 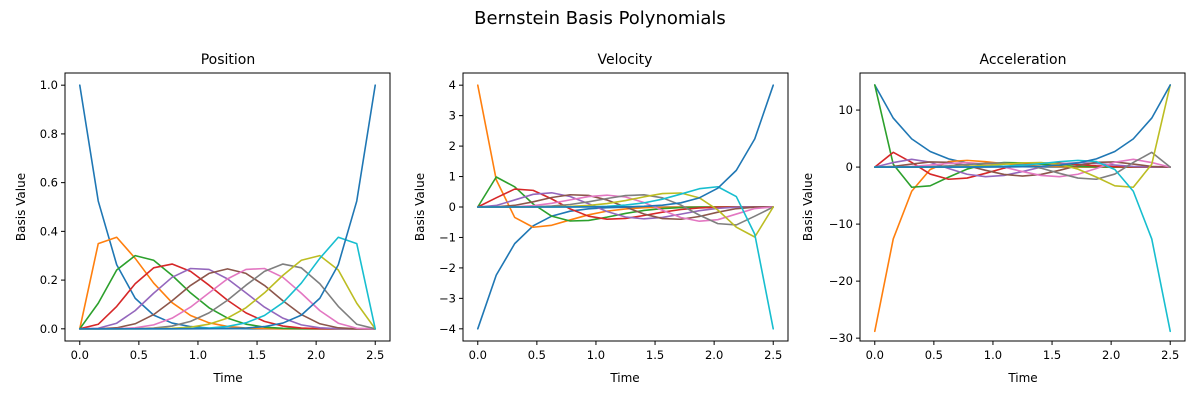 I want to click on y-tick-label: −3, so click(x=447, y=298).